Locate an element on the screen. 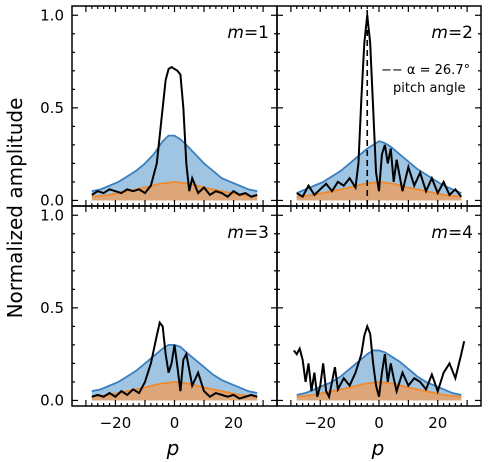  panel-label: m=4 is located at coordinates (452, 233).